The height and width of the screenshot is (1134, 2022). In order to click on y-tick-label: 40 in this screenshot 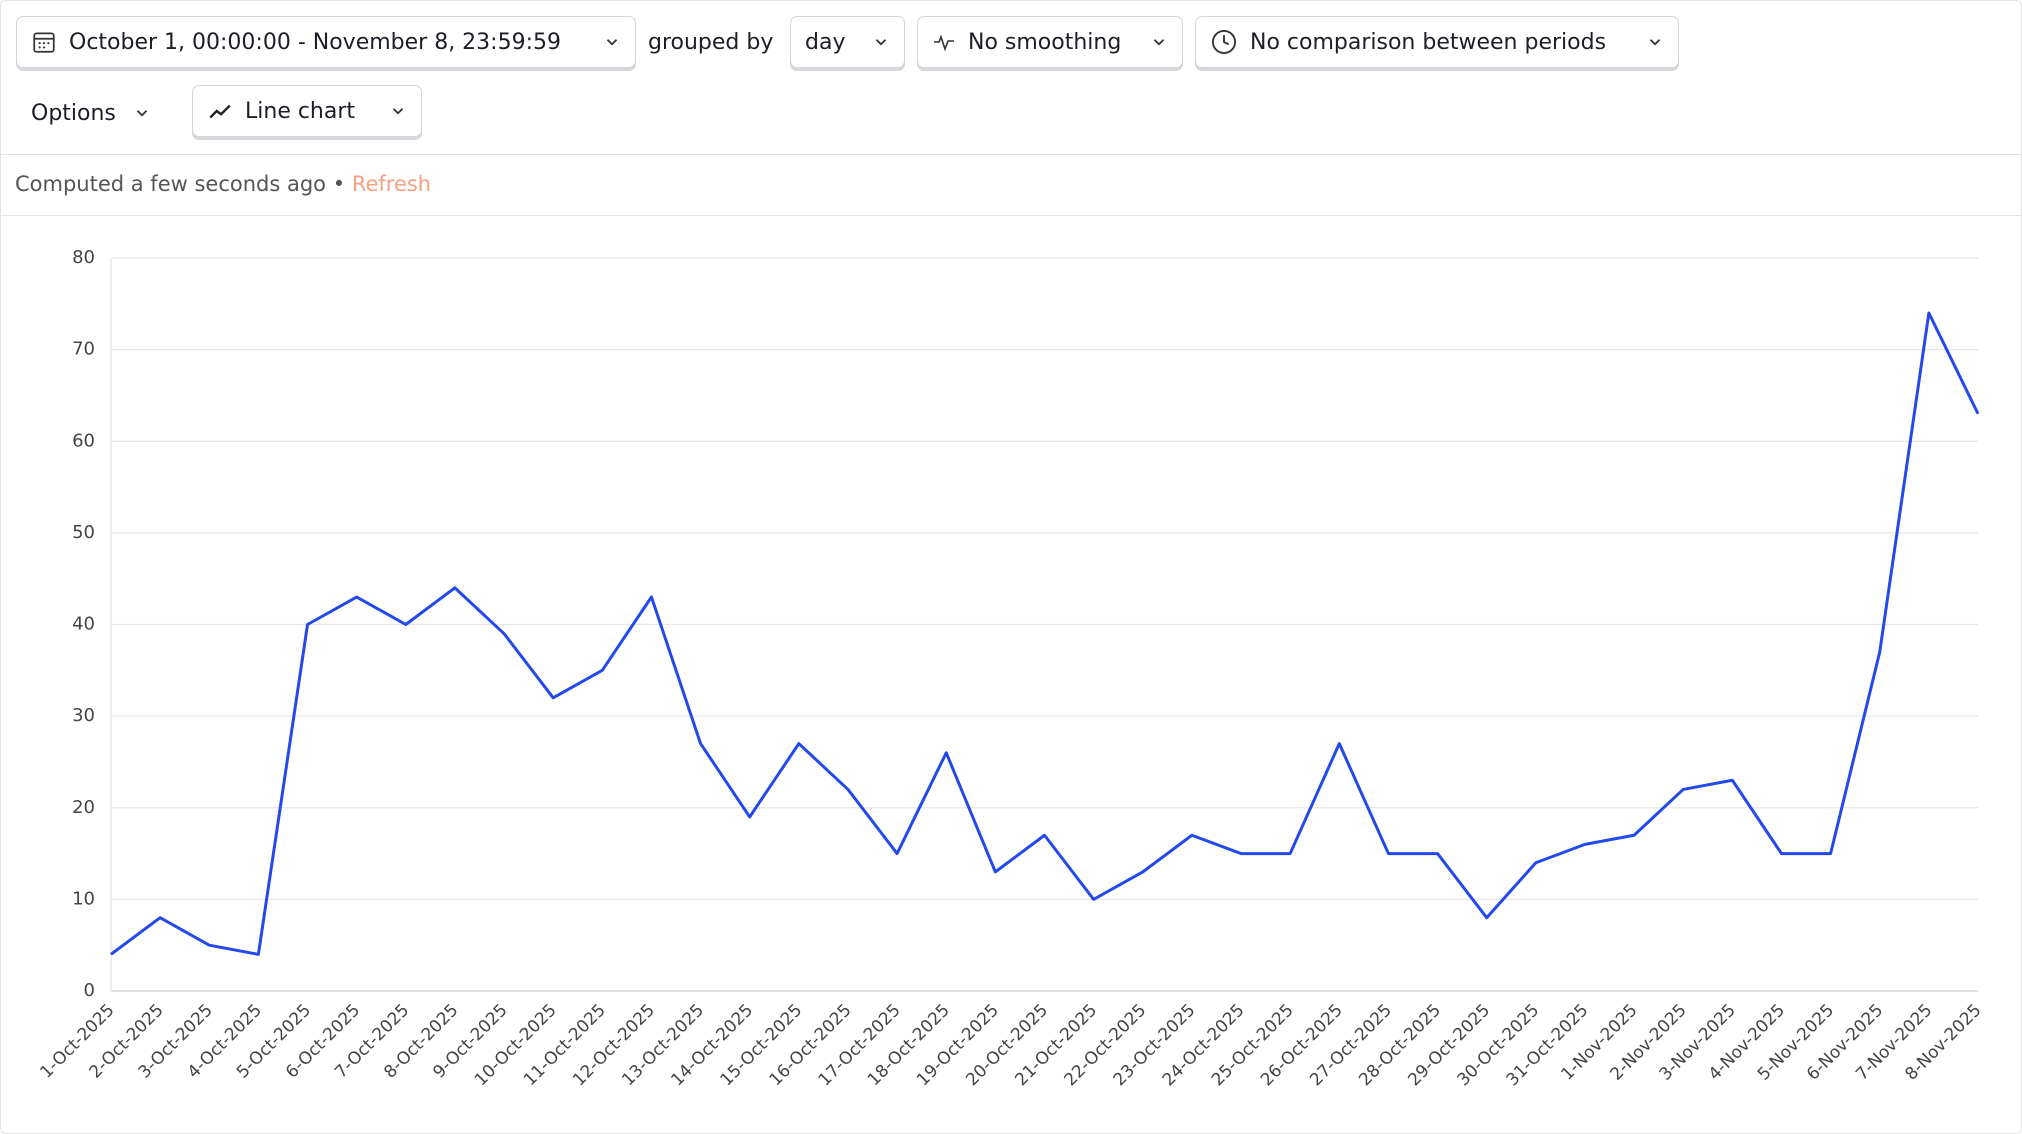, I will do `click(83, 624)`.